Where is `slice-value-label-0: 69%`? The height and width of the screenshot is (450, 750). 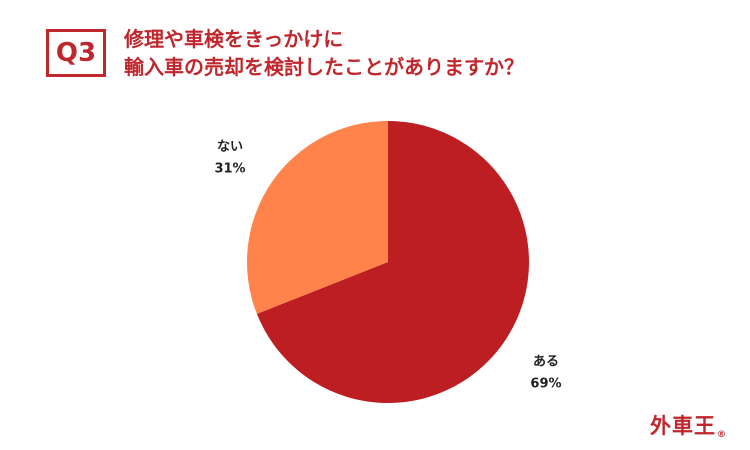 slice-value-label-0: 69% is located at coordinates (545, 383).